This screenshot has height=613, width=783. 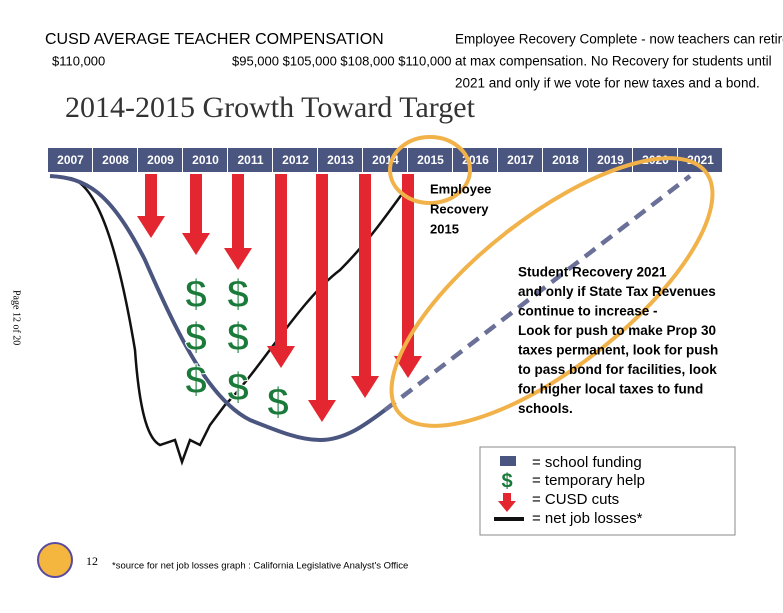 I want to click on student-recovery-text: Look for push to make Prop 30, so click(x=617, y=330).